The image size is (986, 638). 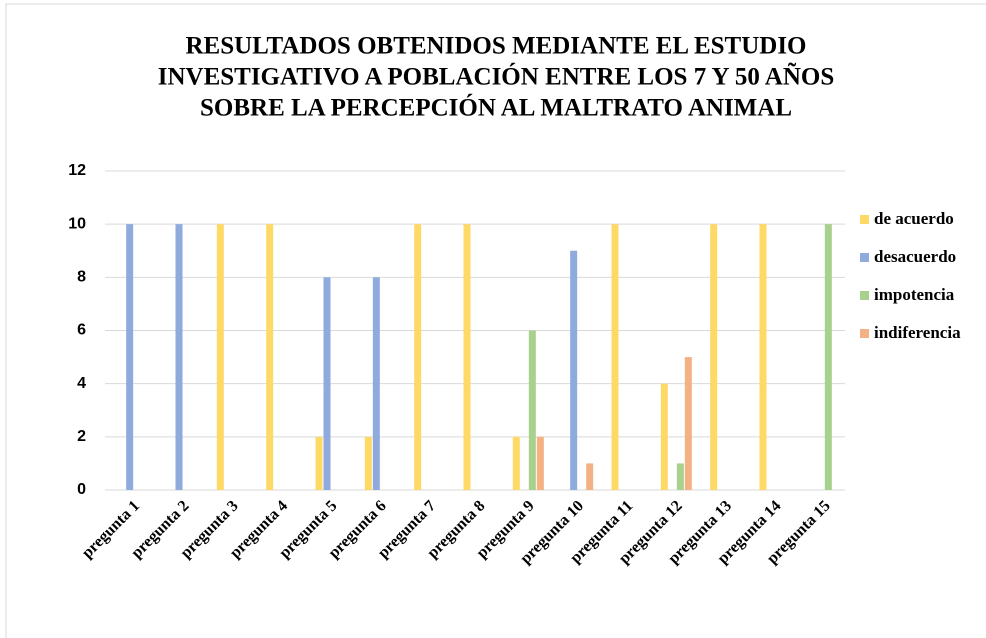 I want to click on y-tick-label: 8, so click(x=81, y=277).